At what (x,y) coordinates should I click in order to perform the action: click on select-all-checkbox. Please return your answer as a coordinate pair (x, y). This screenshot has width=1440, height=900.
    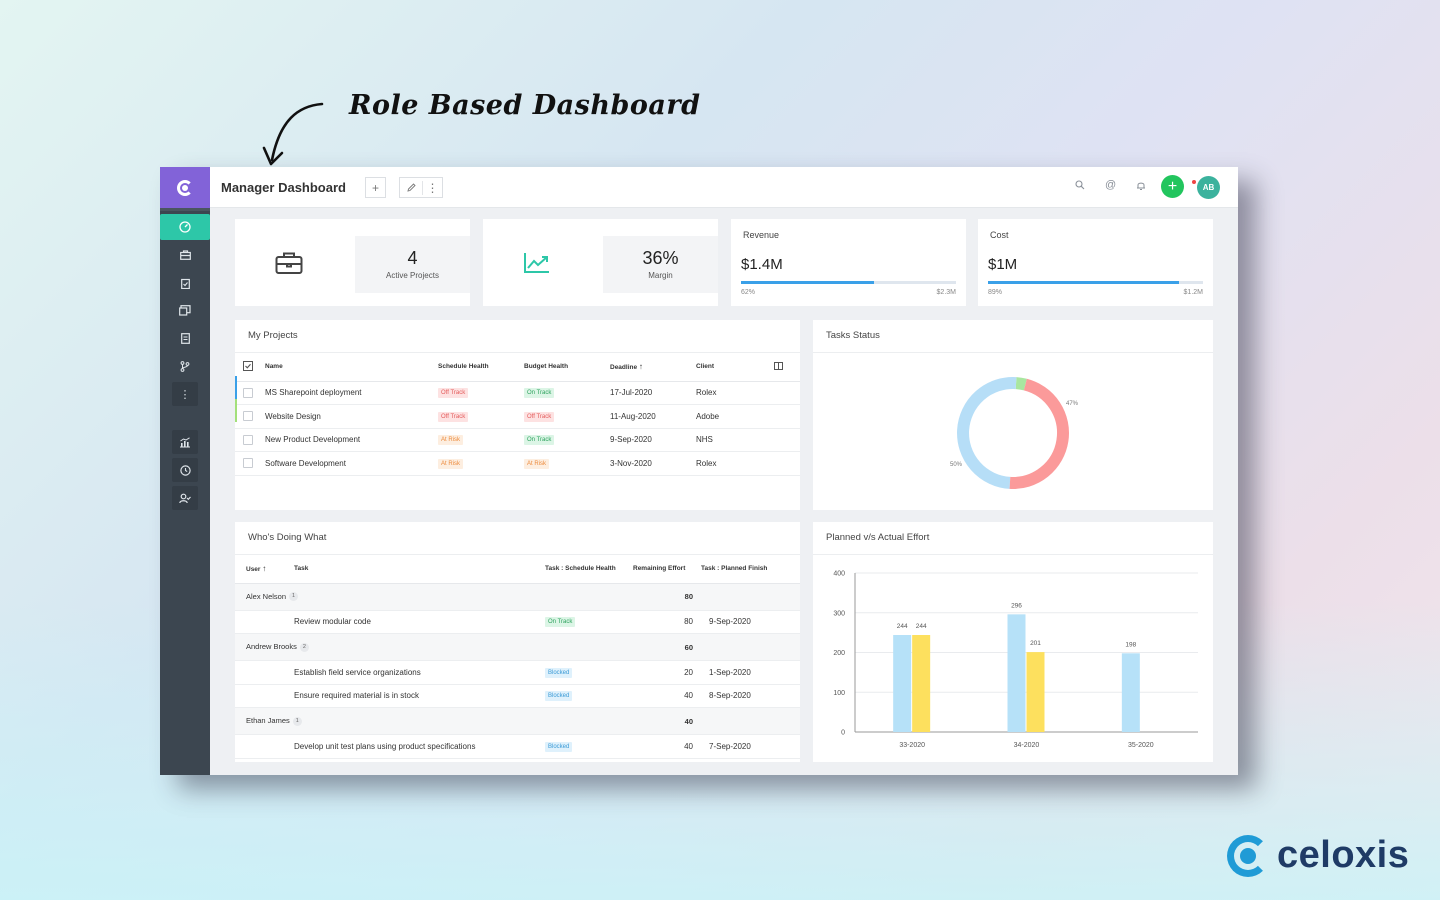
    Looking at the image, I should click on (250, 367).